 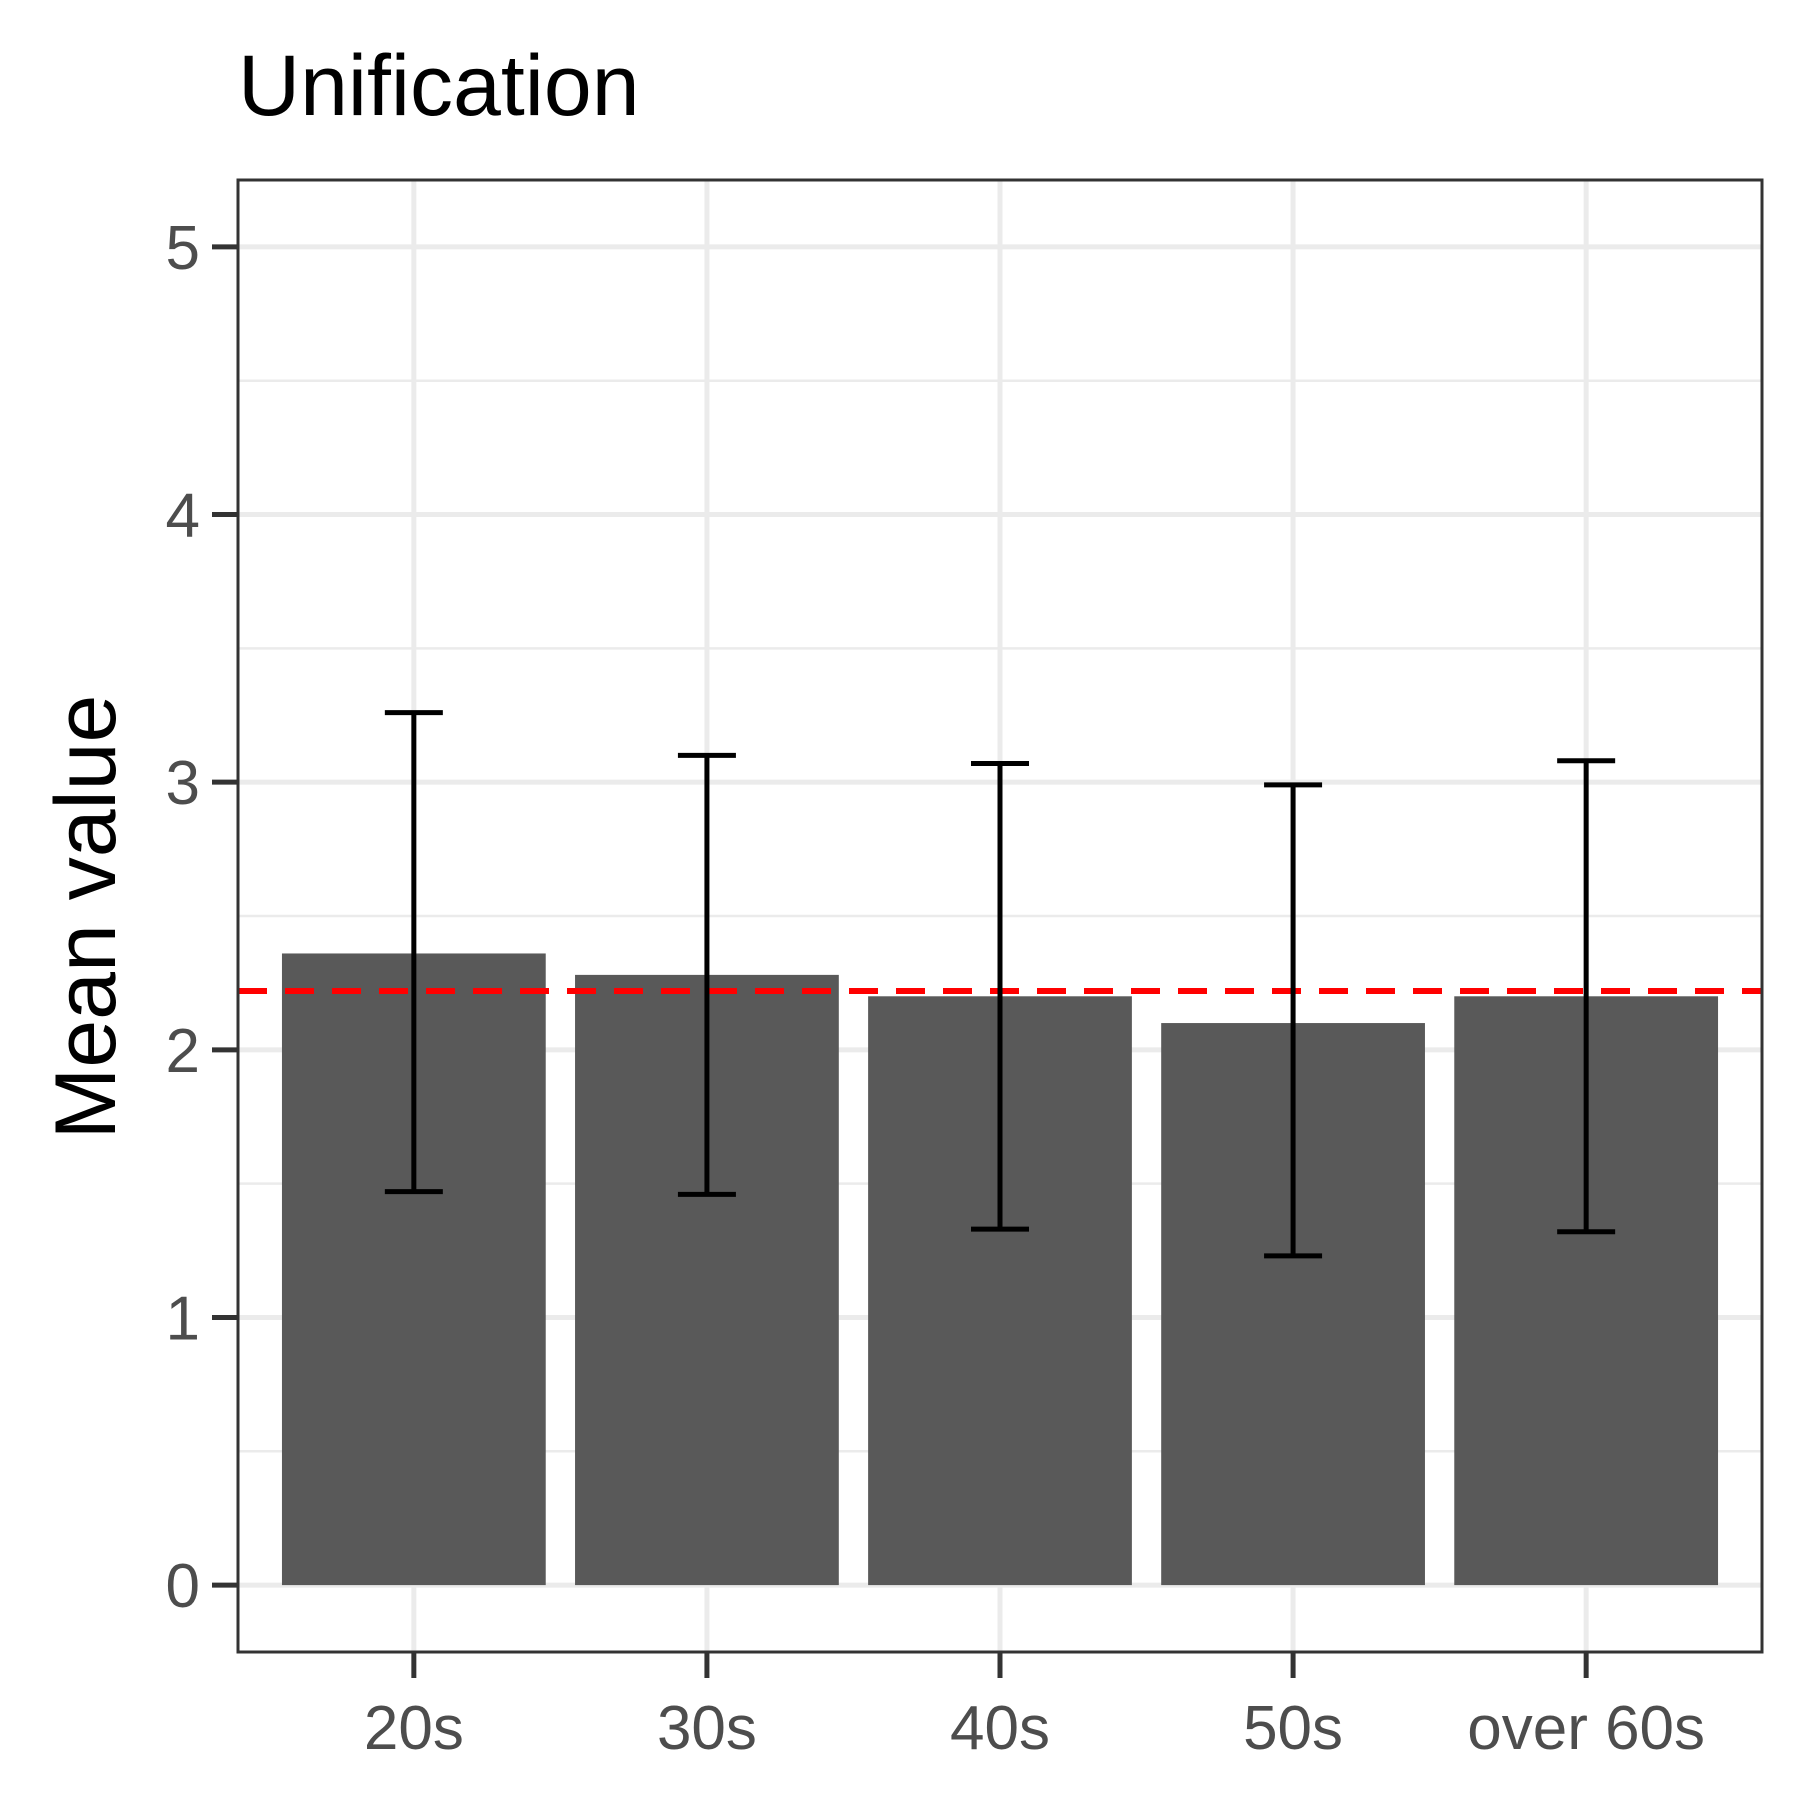 I want to click on x-axis: 20s 30s 40s 50s over 60s, so click(x=1034, y=1707).